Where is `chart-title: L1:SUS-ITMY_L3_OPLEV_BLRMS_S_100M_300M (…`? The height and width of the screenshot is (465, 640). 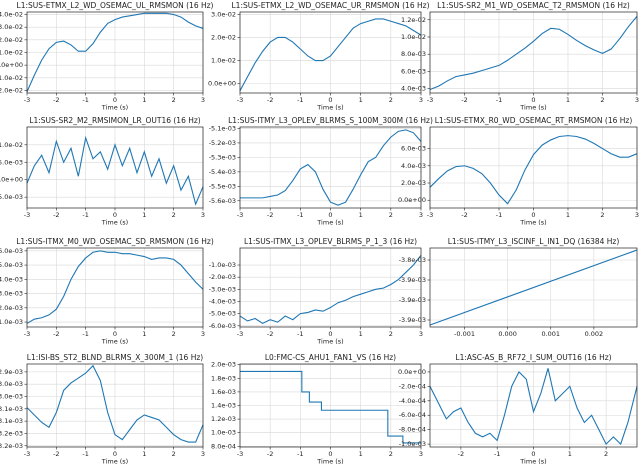
chart-title: L1:SUS-ITMY_L3_OPLEV_BLRMS_S_100M_300M (… is located at coordinates (330, 120).